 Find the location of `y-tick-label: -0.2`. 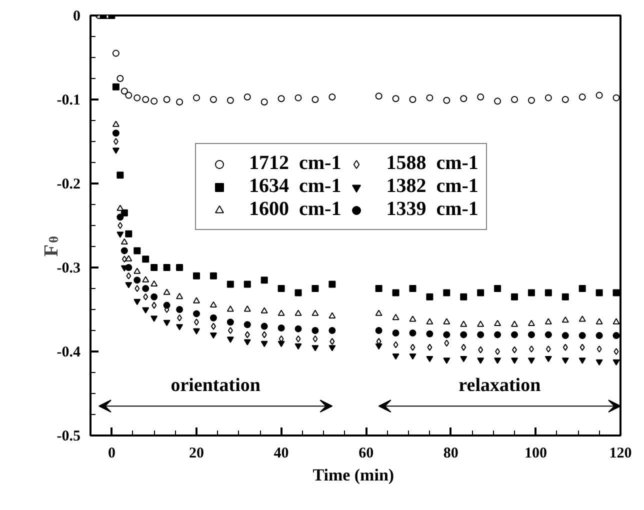

y-tick-label: -0.2 is located at coordinates (68, 184).